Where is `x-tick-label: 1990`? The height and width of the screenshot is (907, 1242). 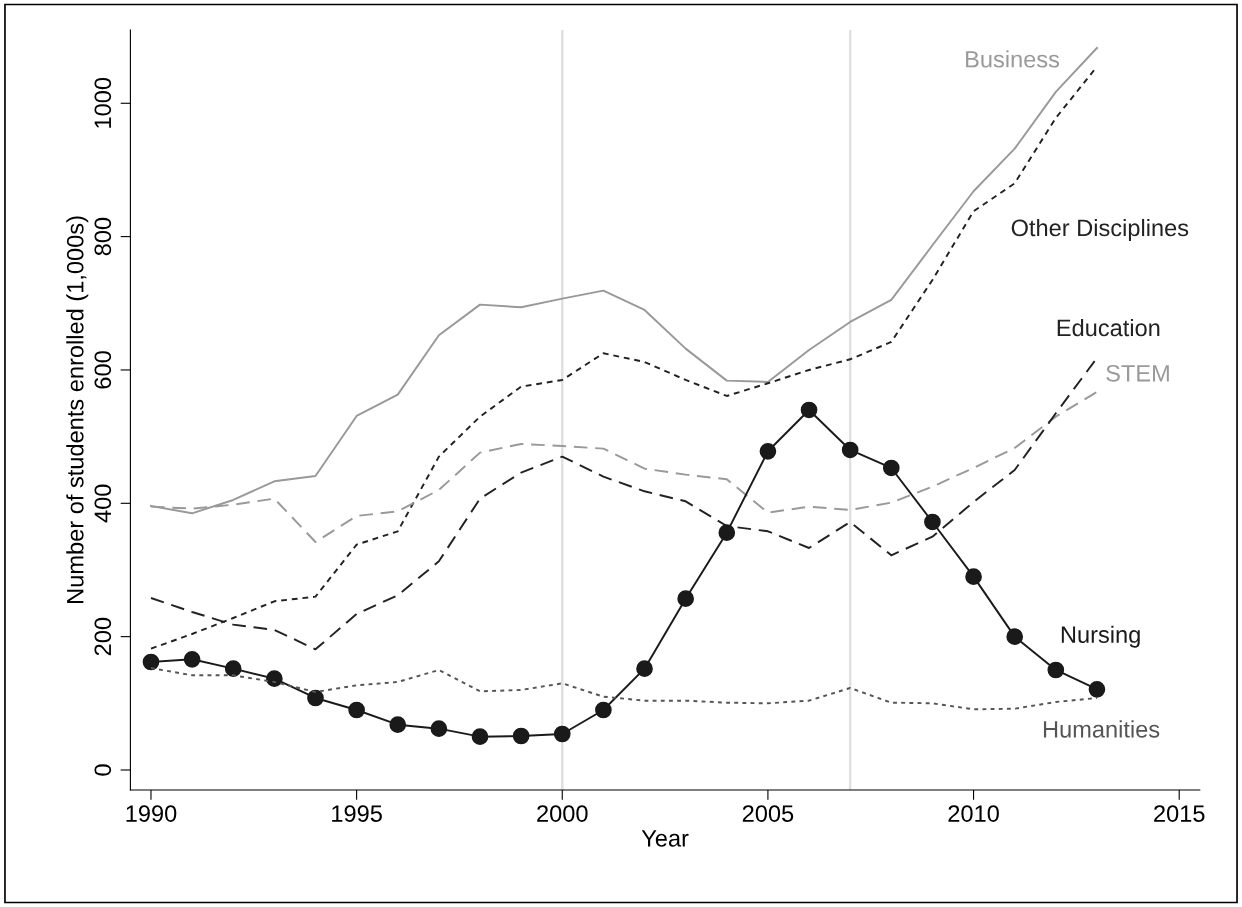
x-tick-label: 1990 is located at coordinates (151, 813).